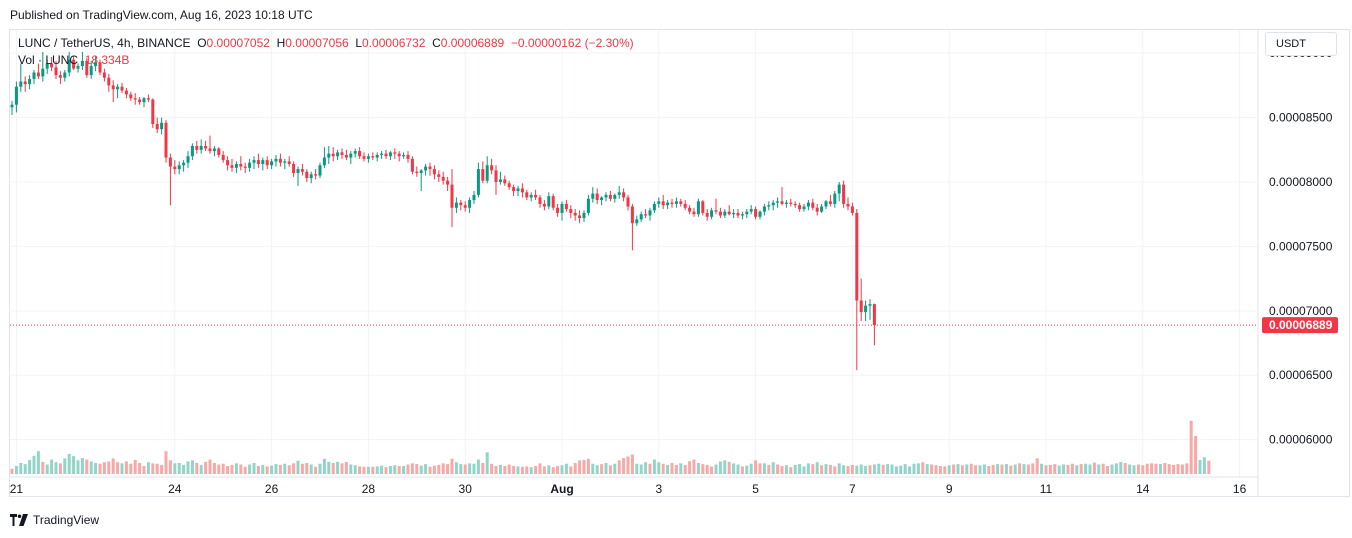 The width and height of the screenshot is (1352, 538). Describe the element at coordinates (326, 60) in the screenshot. I see `legend-volume-row: Vol · LUNC 18.334B` at that location.